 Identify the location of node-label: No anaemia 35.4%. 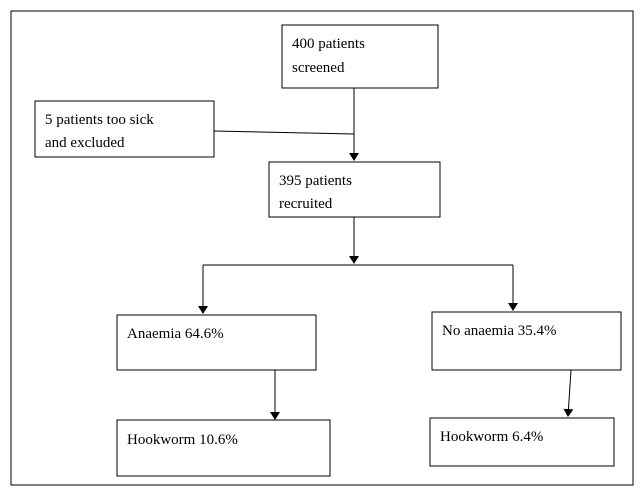
(499, 331).